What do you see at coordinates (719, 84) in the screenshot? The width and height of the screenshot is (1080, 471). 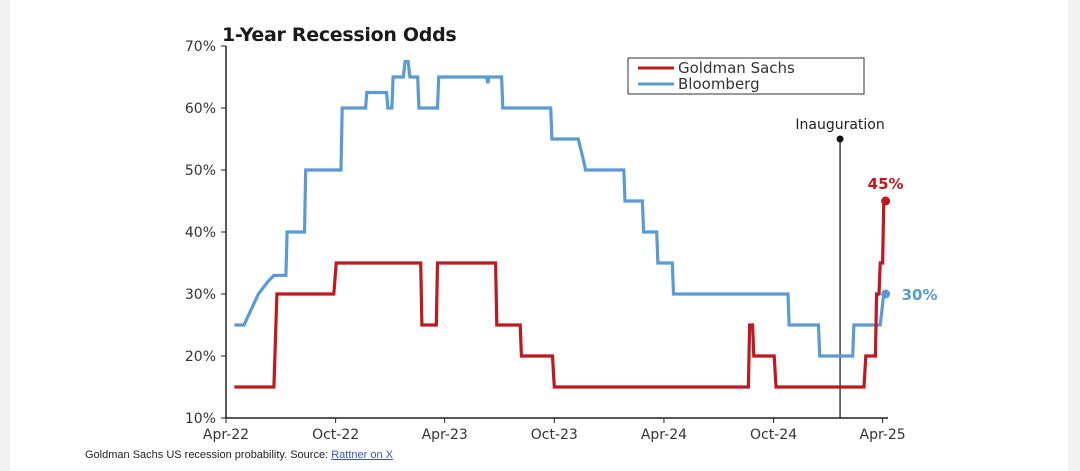 I see `legend-label-bloomberg: Bloomberg` at bounding box center [719, 84].